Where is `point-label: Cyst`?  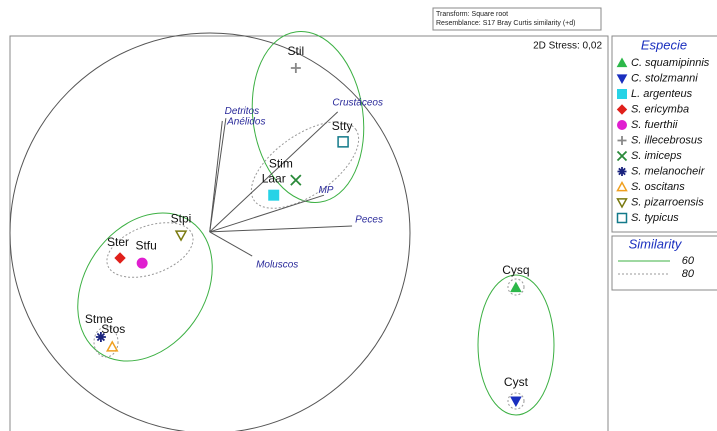
point-label: Cyst is located at coordinates (516, 382).